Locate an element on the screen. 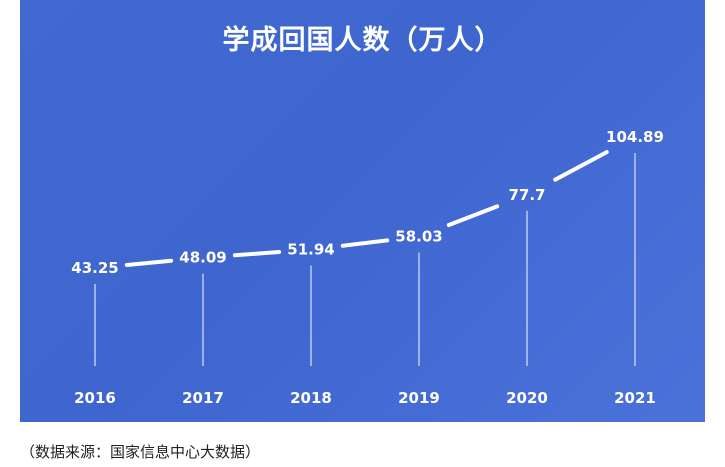 Image resolution: width=725 pixels, height=467 pixels. chart-title: 学成回国人数（万人） is located at coordinates (362, 40).